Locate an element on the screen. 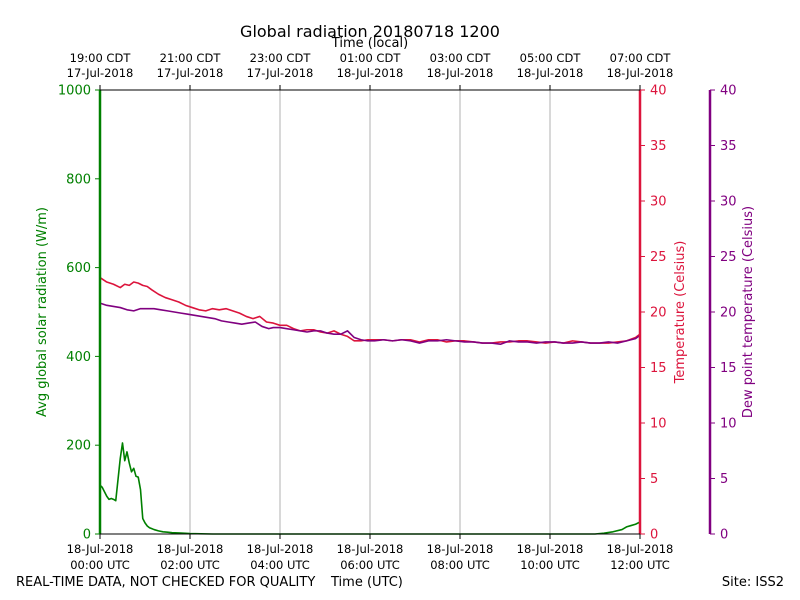 The image size is (800, 600). dewpoint-tick-label: 0 is located at coordinates (724, 535).